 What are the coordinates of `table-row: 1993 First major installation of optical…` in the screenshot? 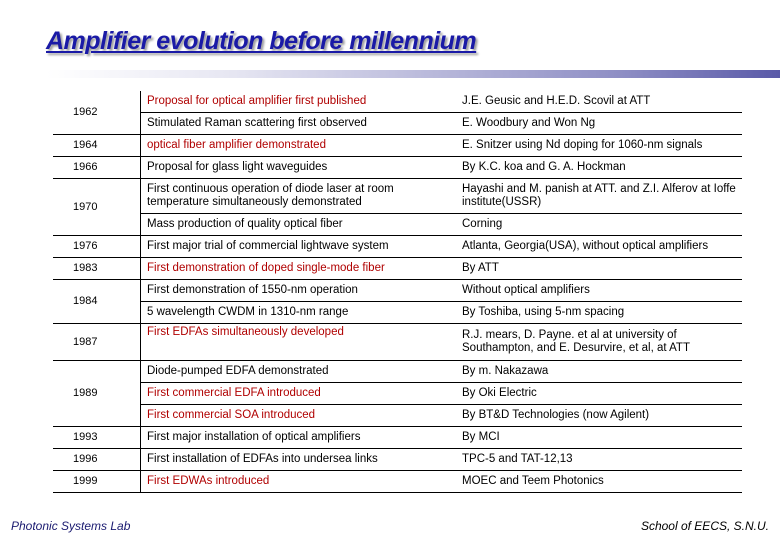 It's located at (397, 437).